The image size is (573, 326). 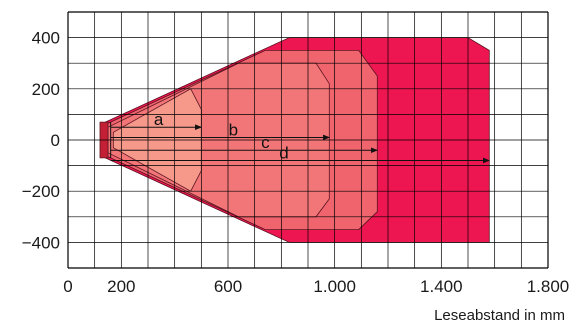 What do you see at coordinates (283, 152) in the screenshot?
I see `zone-label-d: d` at bounding box center [283, 152].